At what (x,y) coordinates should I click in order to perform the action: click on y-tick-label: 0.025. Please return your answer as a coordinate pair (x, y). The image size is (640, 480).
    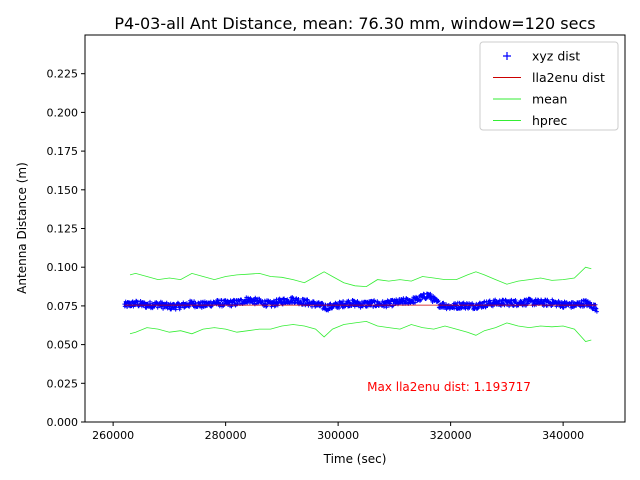
    Looking at the image, I should click on (63, 383).